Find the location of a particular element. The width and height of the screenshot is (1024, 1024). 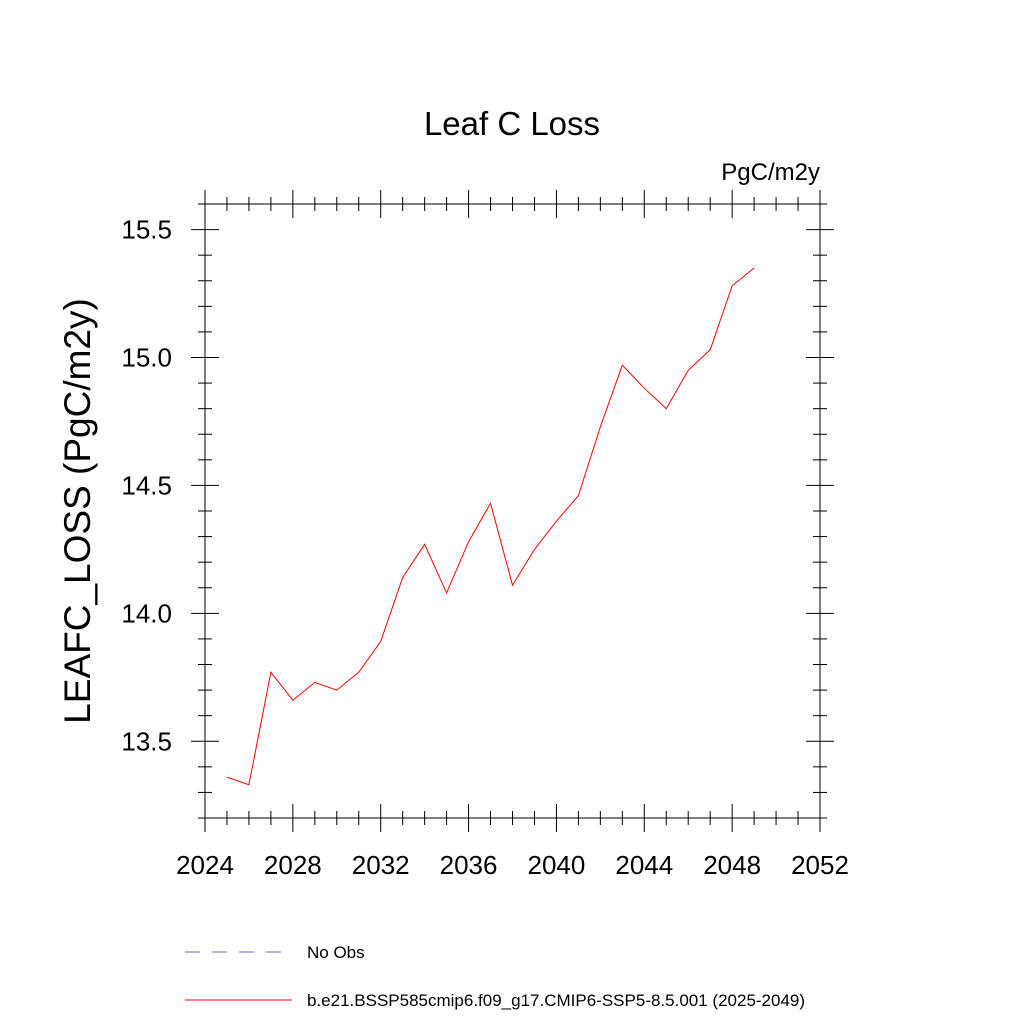

x-tick-label: 2024 is located at coordinates (205, 865).